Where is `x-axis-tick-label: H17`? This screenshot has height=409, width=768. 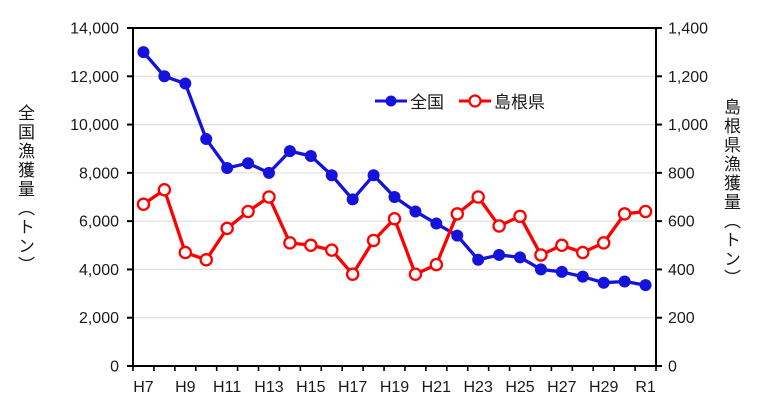
x-axis-tick-label: H17 is located at coordinates (352, 387).